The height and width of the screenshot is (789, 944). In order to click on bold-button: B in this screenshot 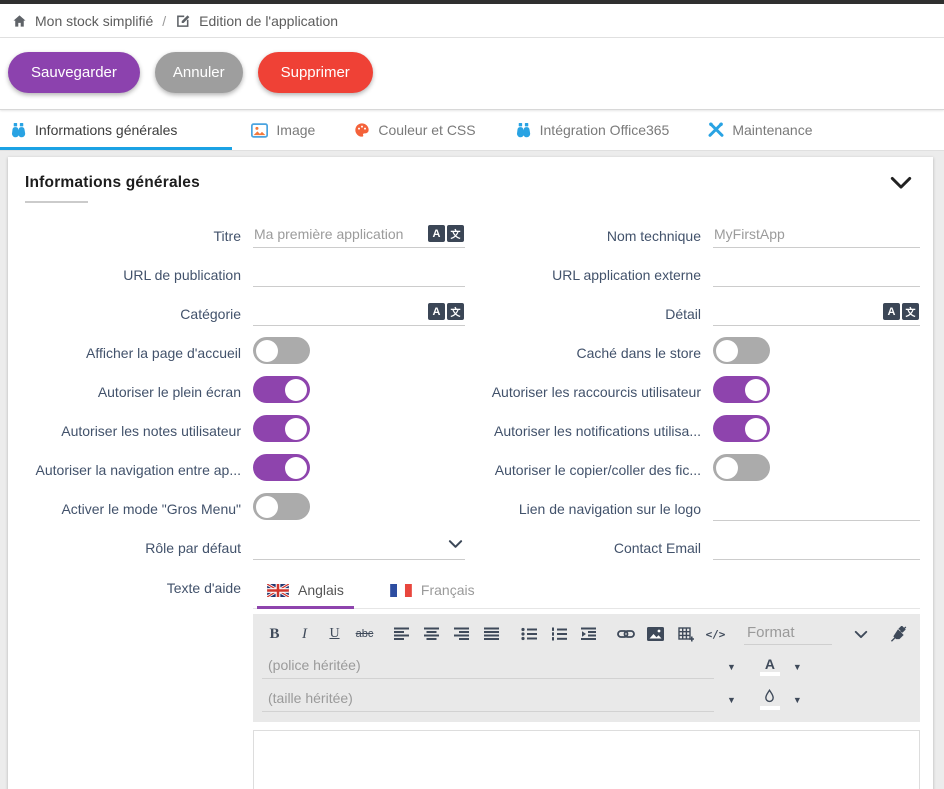, I will do `click(274, 633)`.